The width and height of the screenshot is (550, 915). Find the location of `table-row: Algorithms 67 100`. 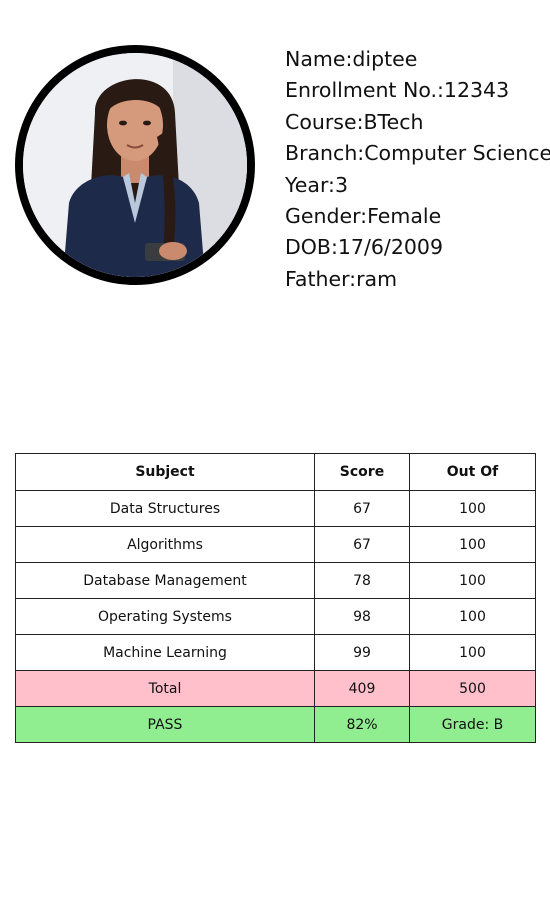

table-row: Algorithms 67 100 is located at coordinates (275, 544).